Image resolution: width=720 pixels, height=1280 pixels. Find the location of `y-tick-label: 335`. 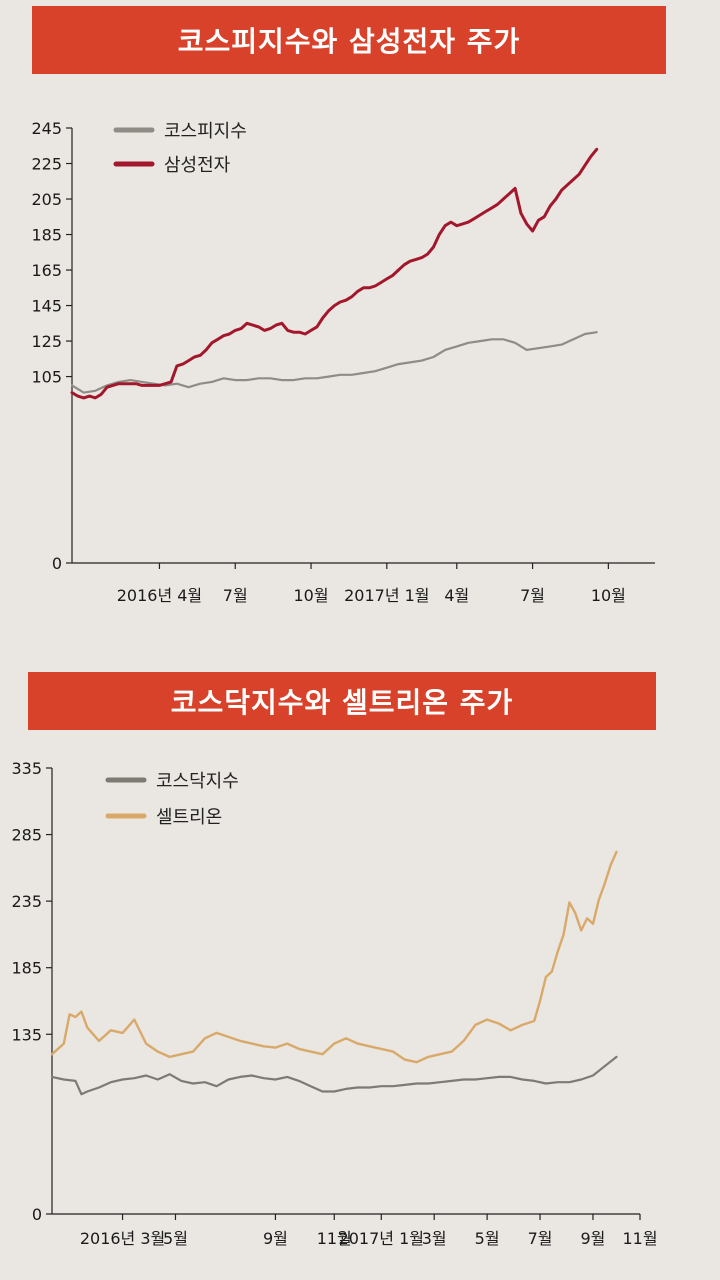

y-tick-label: 335 is located at coordinates (26, 768).